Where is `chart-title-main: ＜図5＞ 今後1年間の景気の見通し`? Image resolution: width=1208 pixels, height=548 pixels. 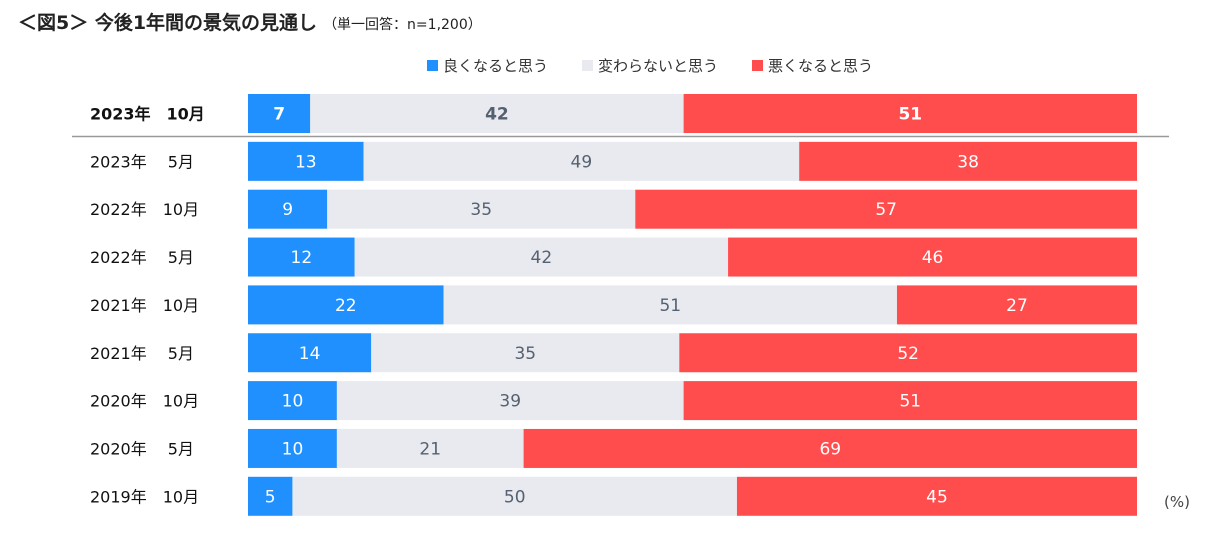
chart-title-main: ＜図5＞ 今後1年間の景気の見通し is located at coordinates (168, 23).